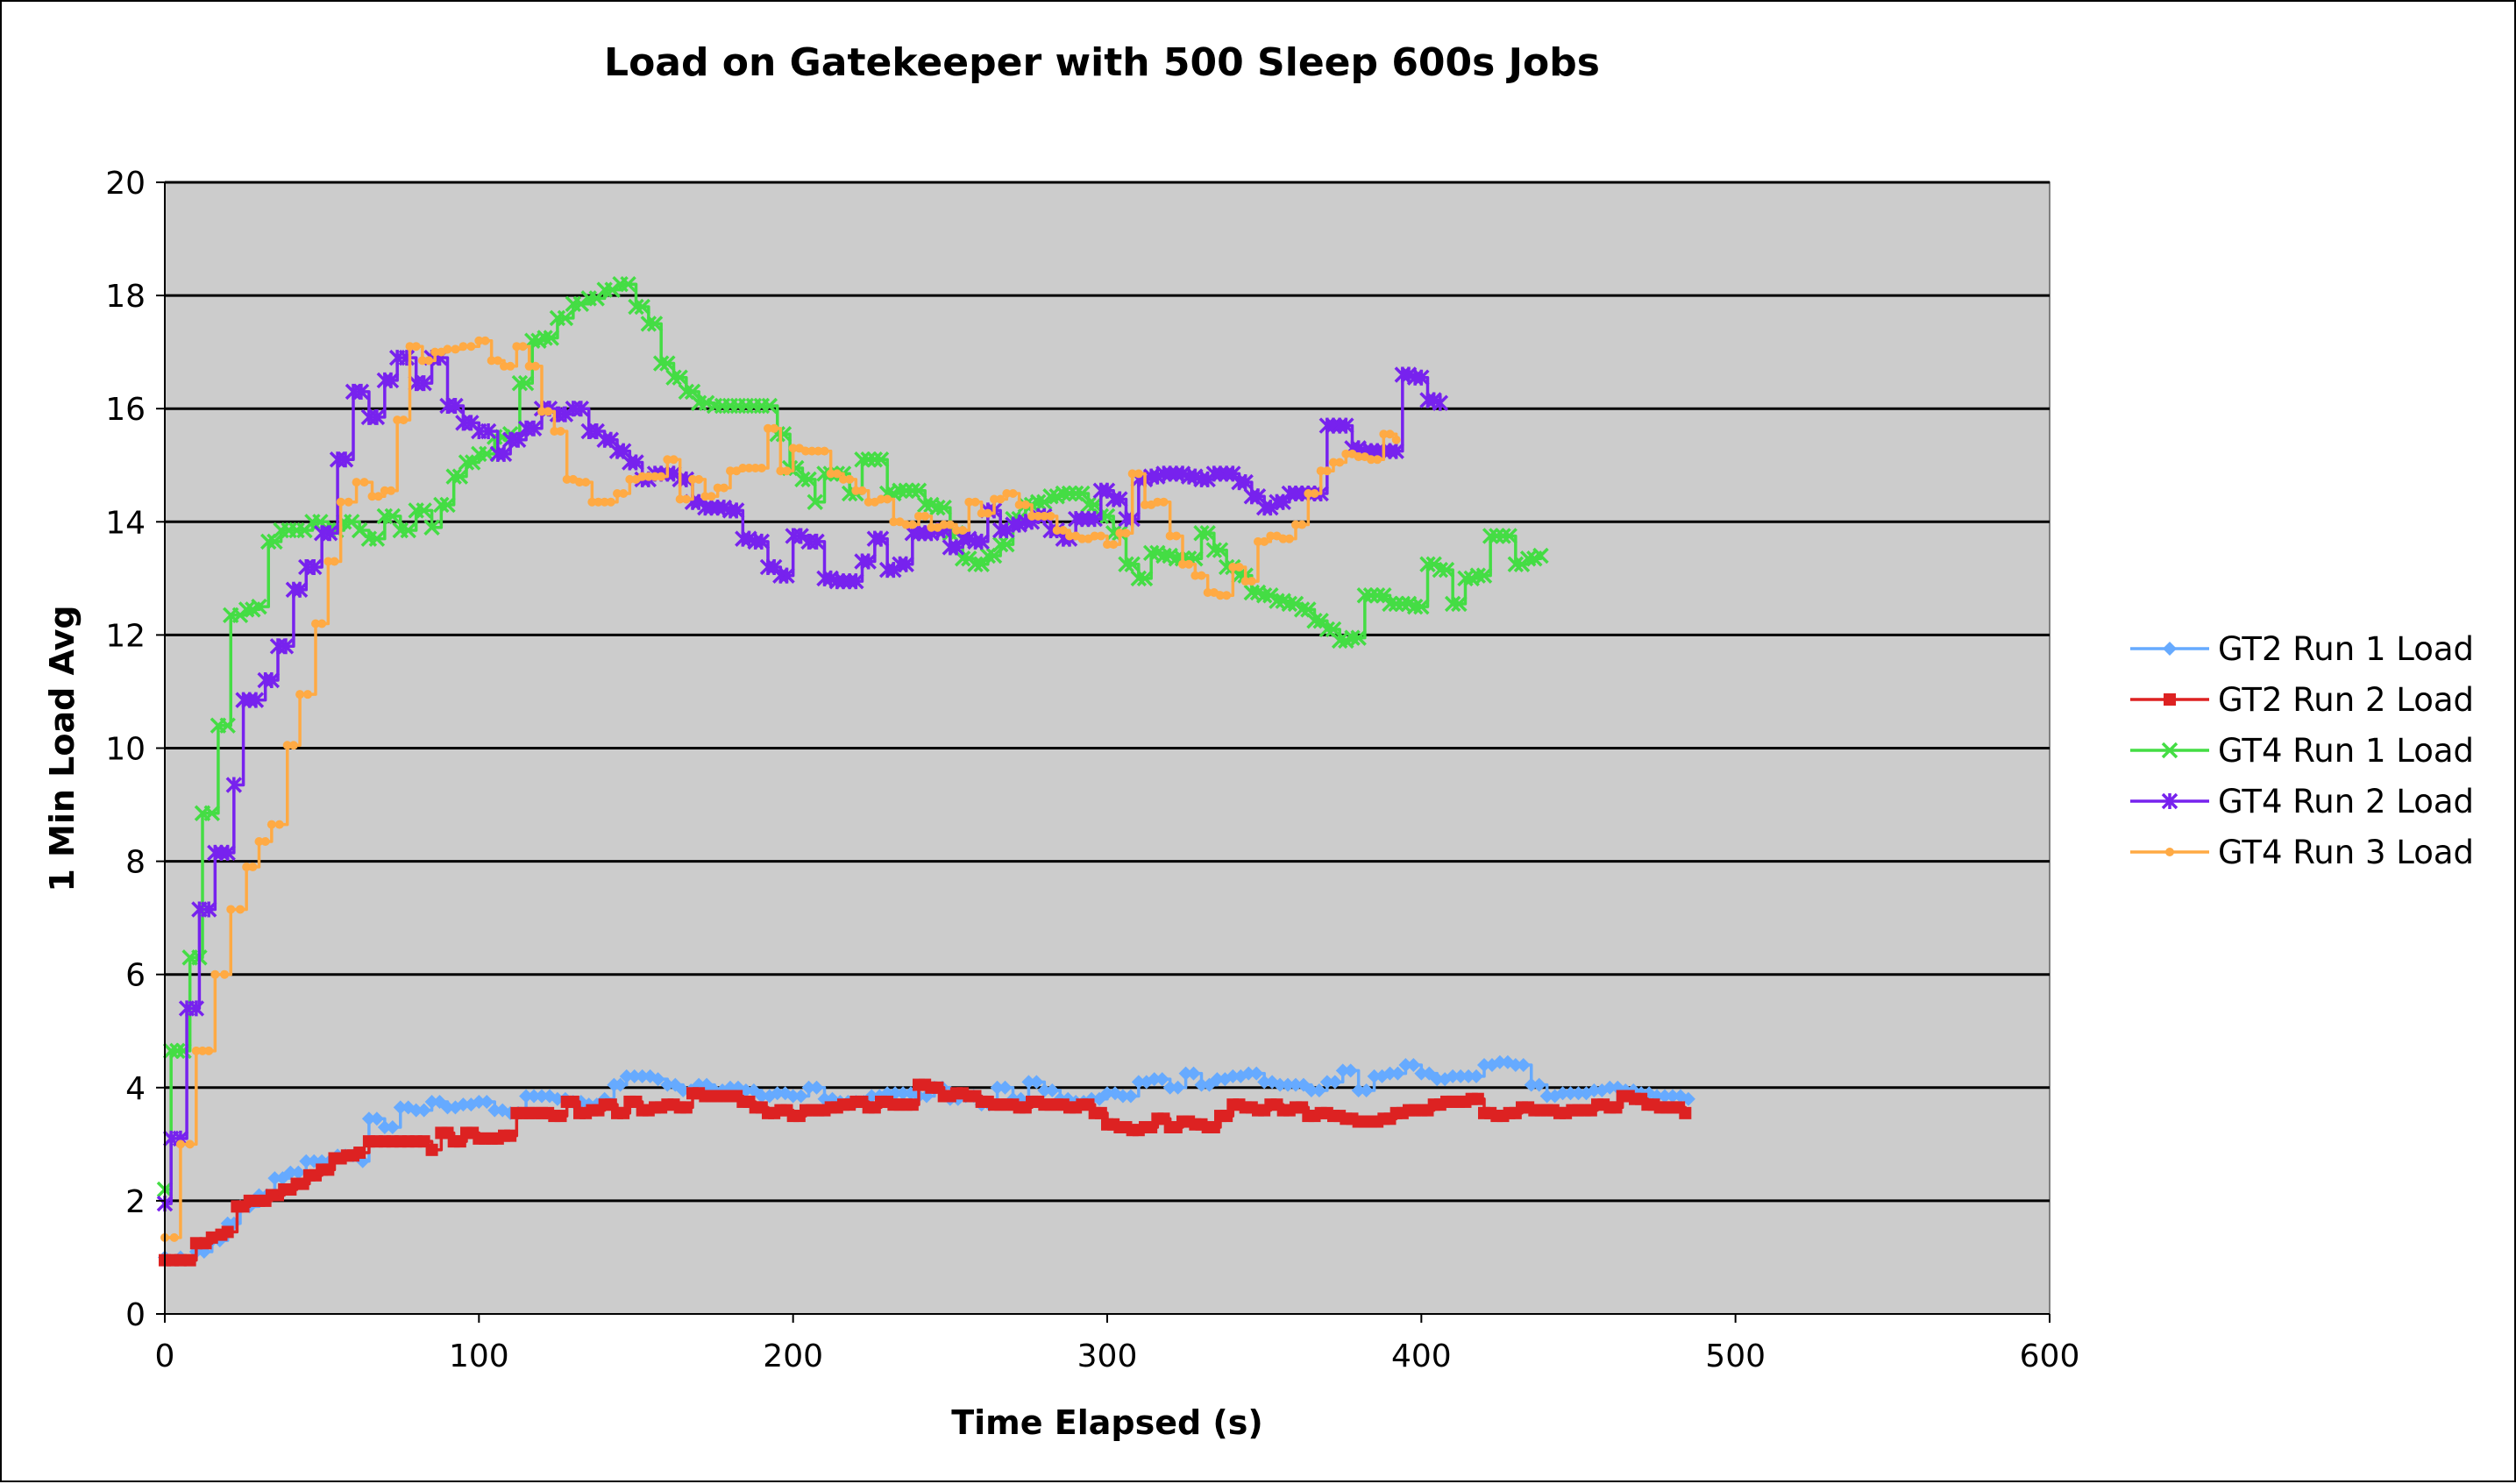 This screenshot has width=2516, height=1484. Describe the element at coordinates (135, 976) in the screenshot. I see `y-tick-label: 6` at that location.